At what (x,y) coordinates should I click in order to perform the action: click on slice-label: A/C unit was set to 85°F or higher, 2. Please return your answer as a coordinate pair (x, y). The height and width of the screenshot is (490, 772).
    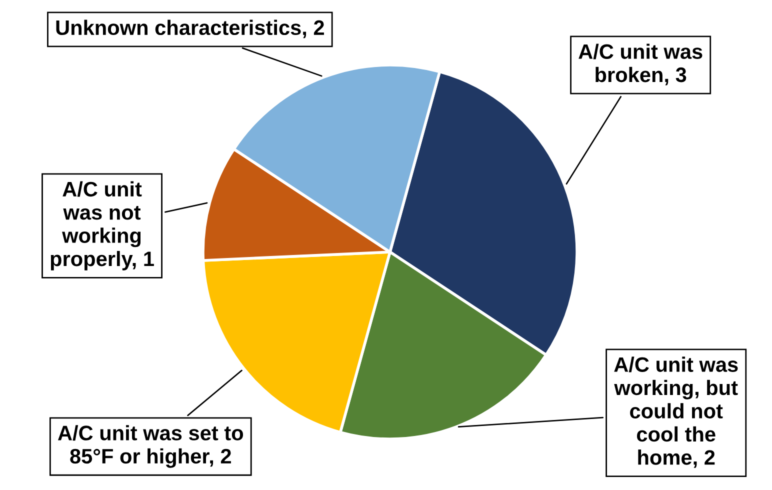
    Looking at the image, I should click on (151, 446).